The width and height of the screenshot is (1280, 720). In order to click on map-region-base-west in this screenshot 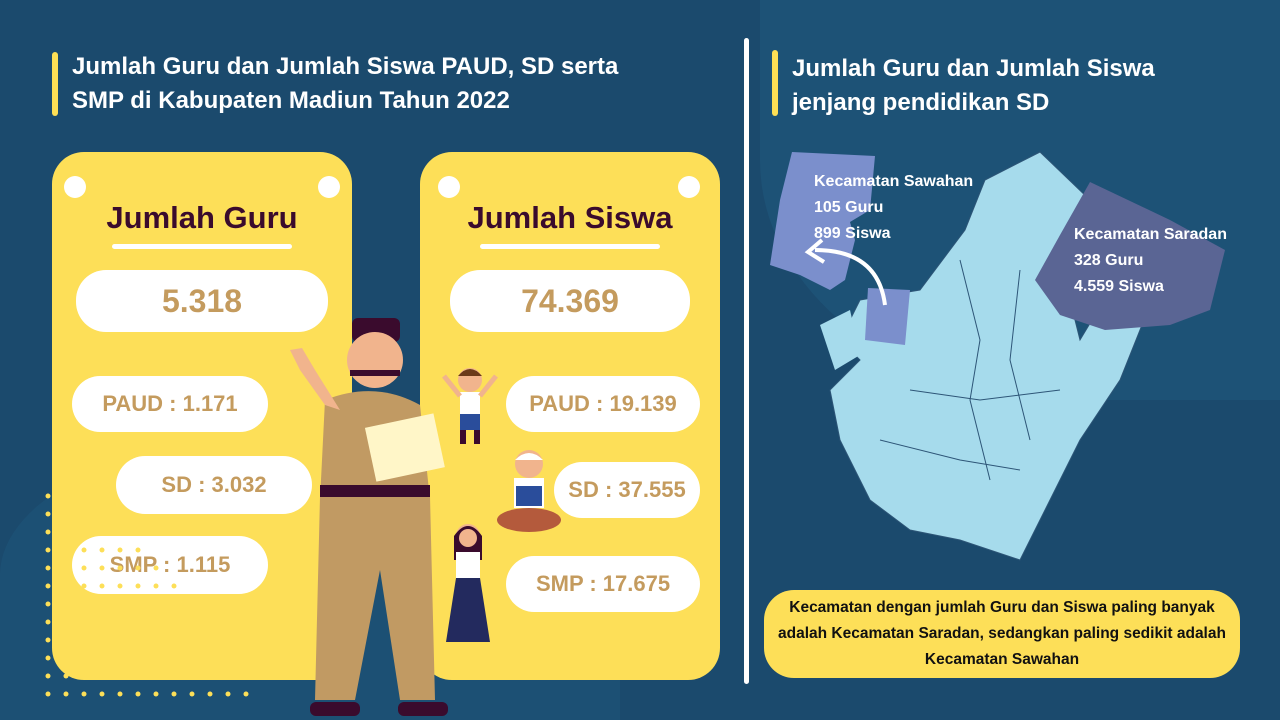, I will do `click(840, 340)`.